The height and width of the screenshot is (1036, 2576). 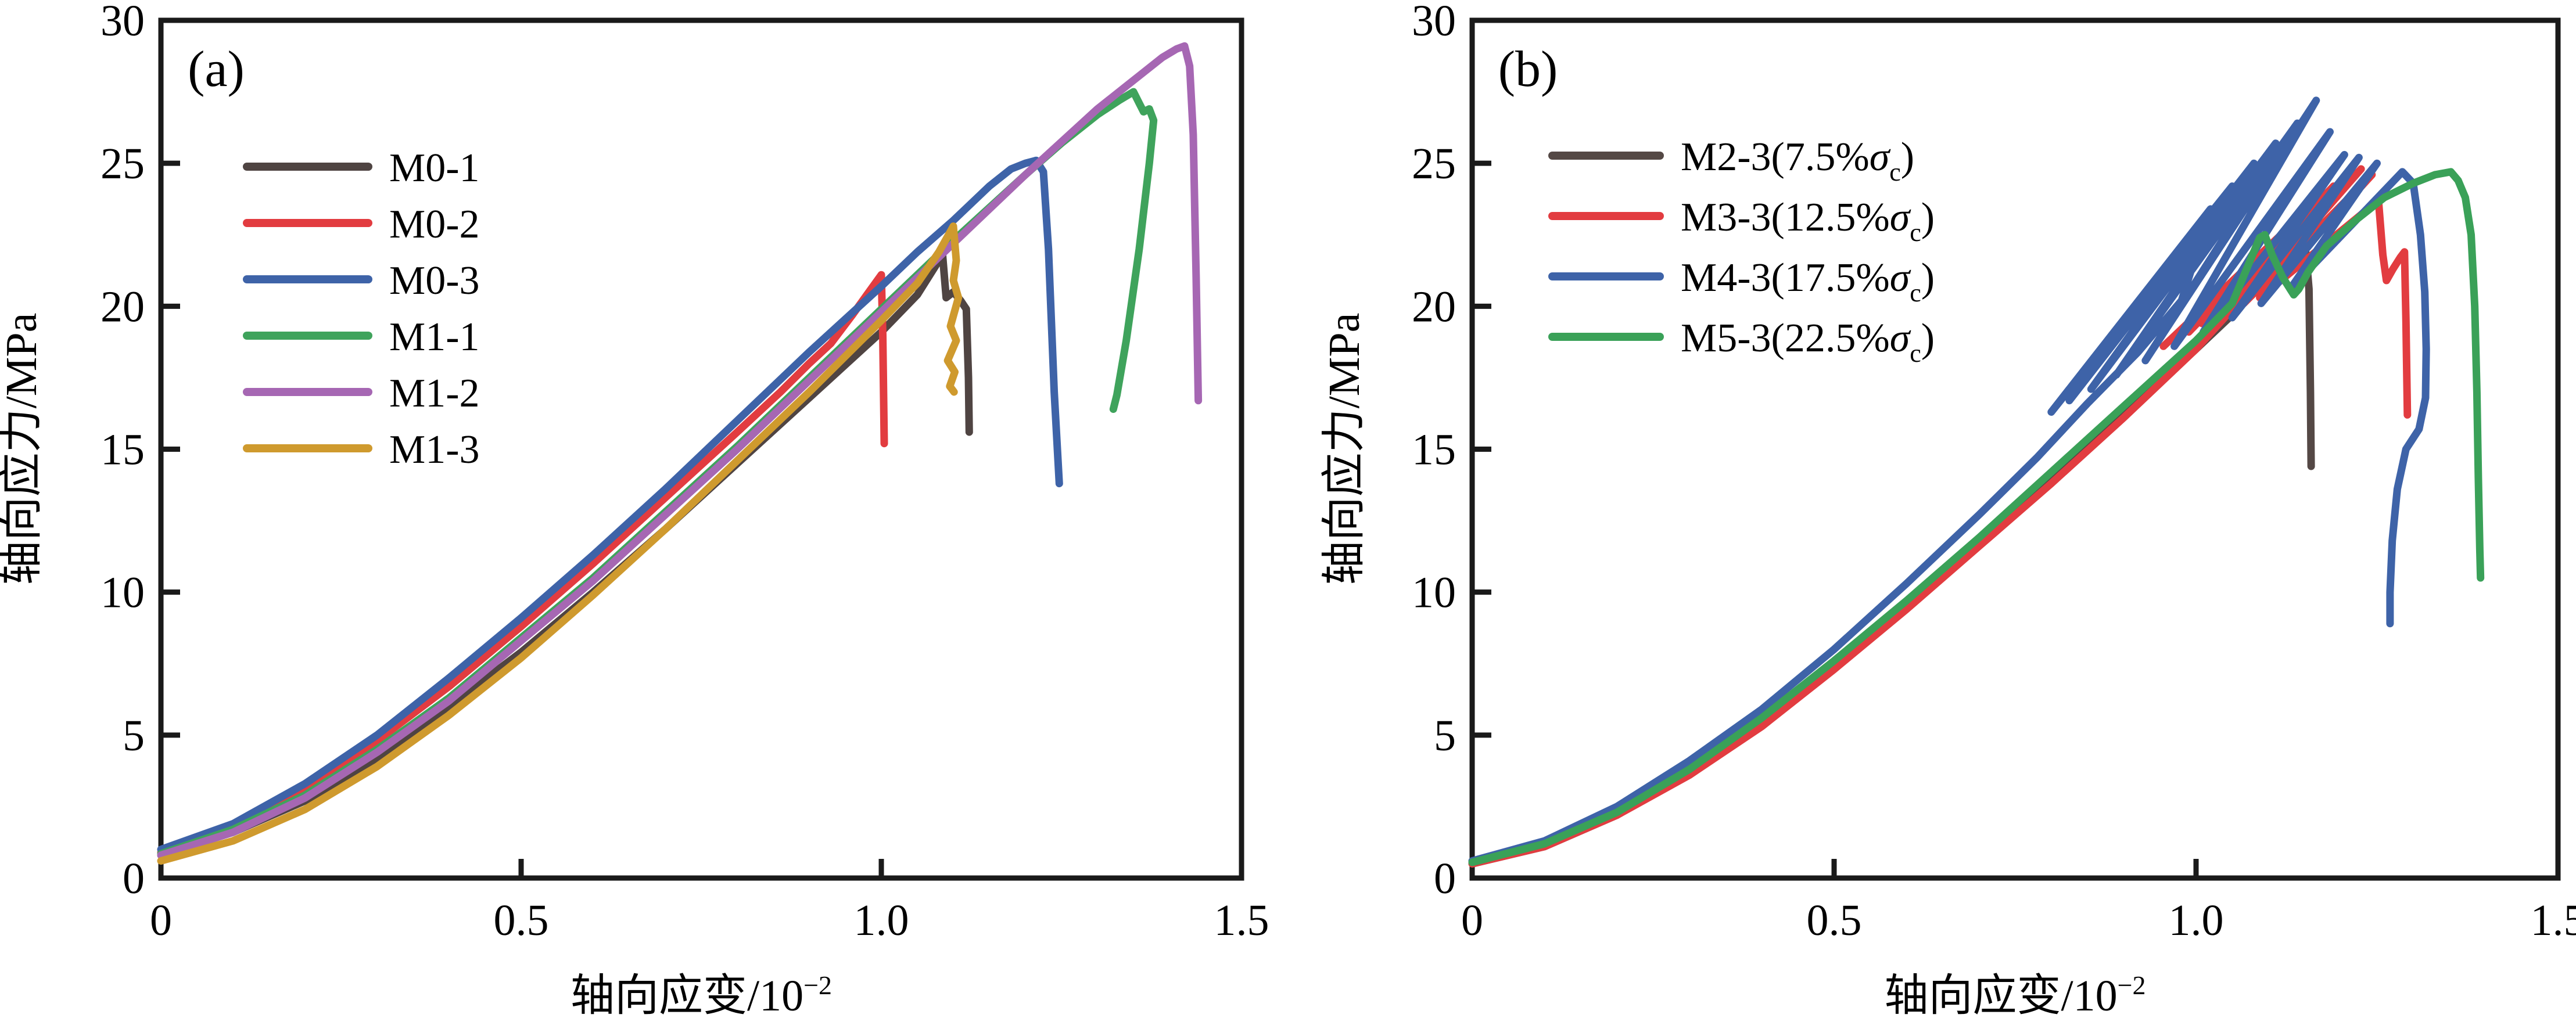 What do you see at coordinates (361, 393) in the screenshot?
I see `legend-item-M1-2: M1-2` at bounding box center [361, 393].